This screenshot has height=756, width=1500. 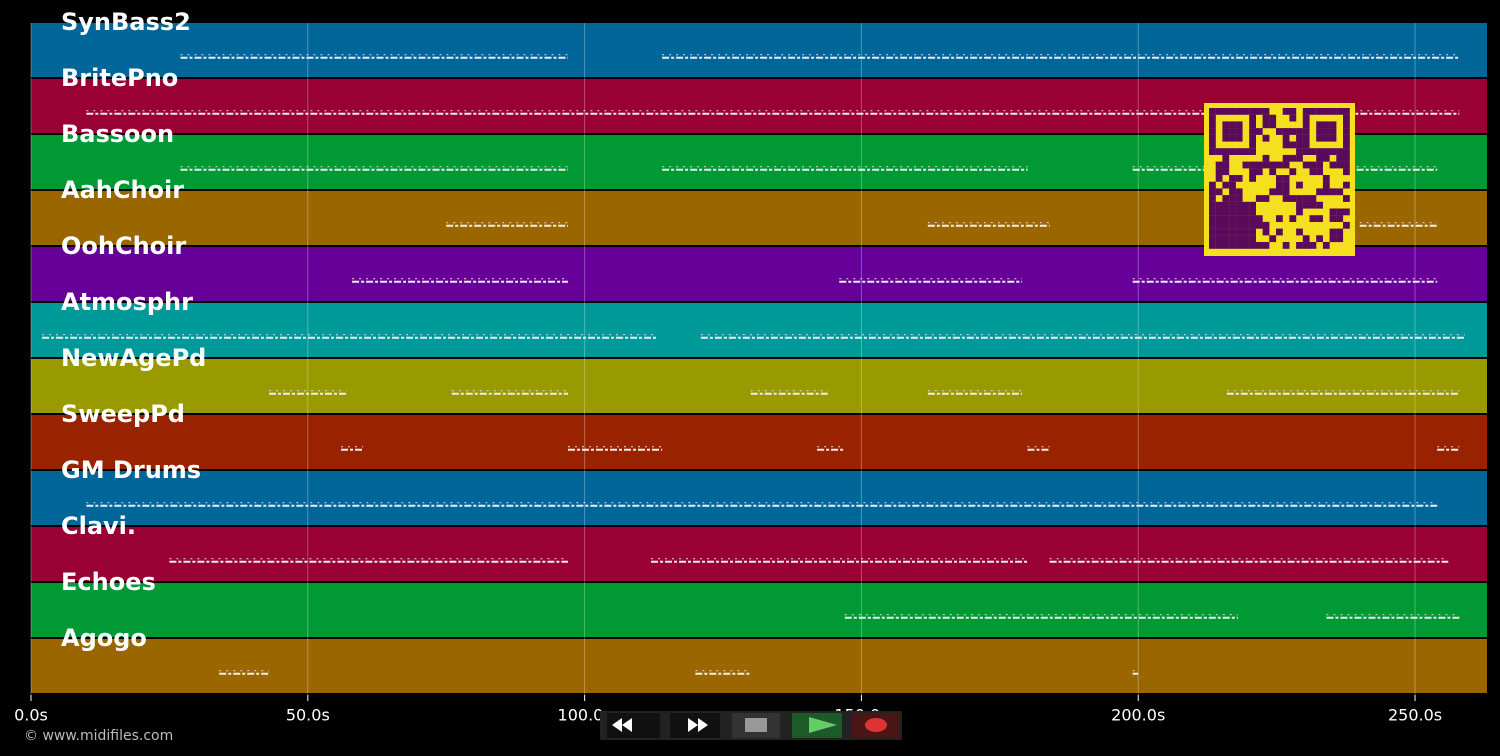 What do you see at coordinates (817, 725) in the screenshot?
I see `play-button` at bounding box center [817, 725].